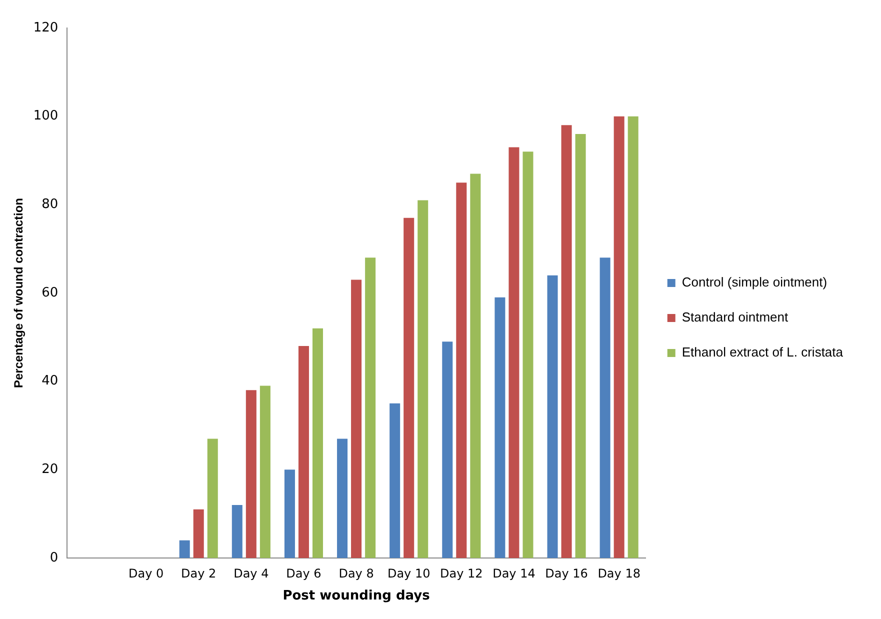  Describe the element at coordinates (251, 573) in the screenshot. I see `x-tick-label: Day 4` at that location.